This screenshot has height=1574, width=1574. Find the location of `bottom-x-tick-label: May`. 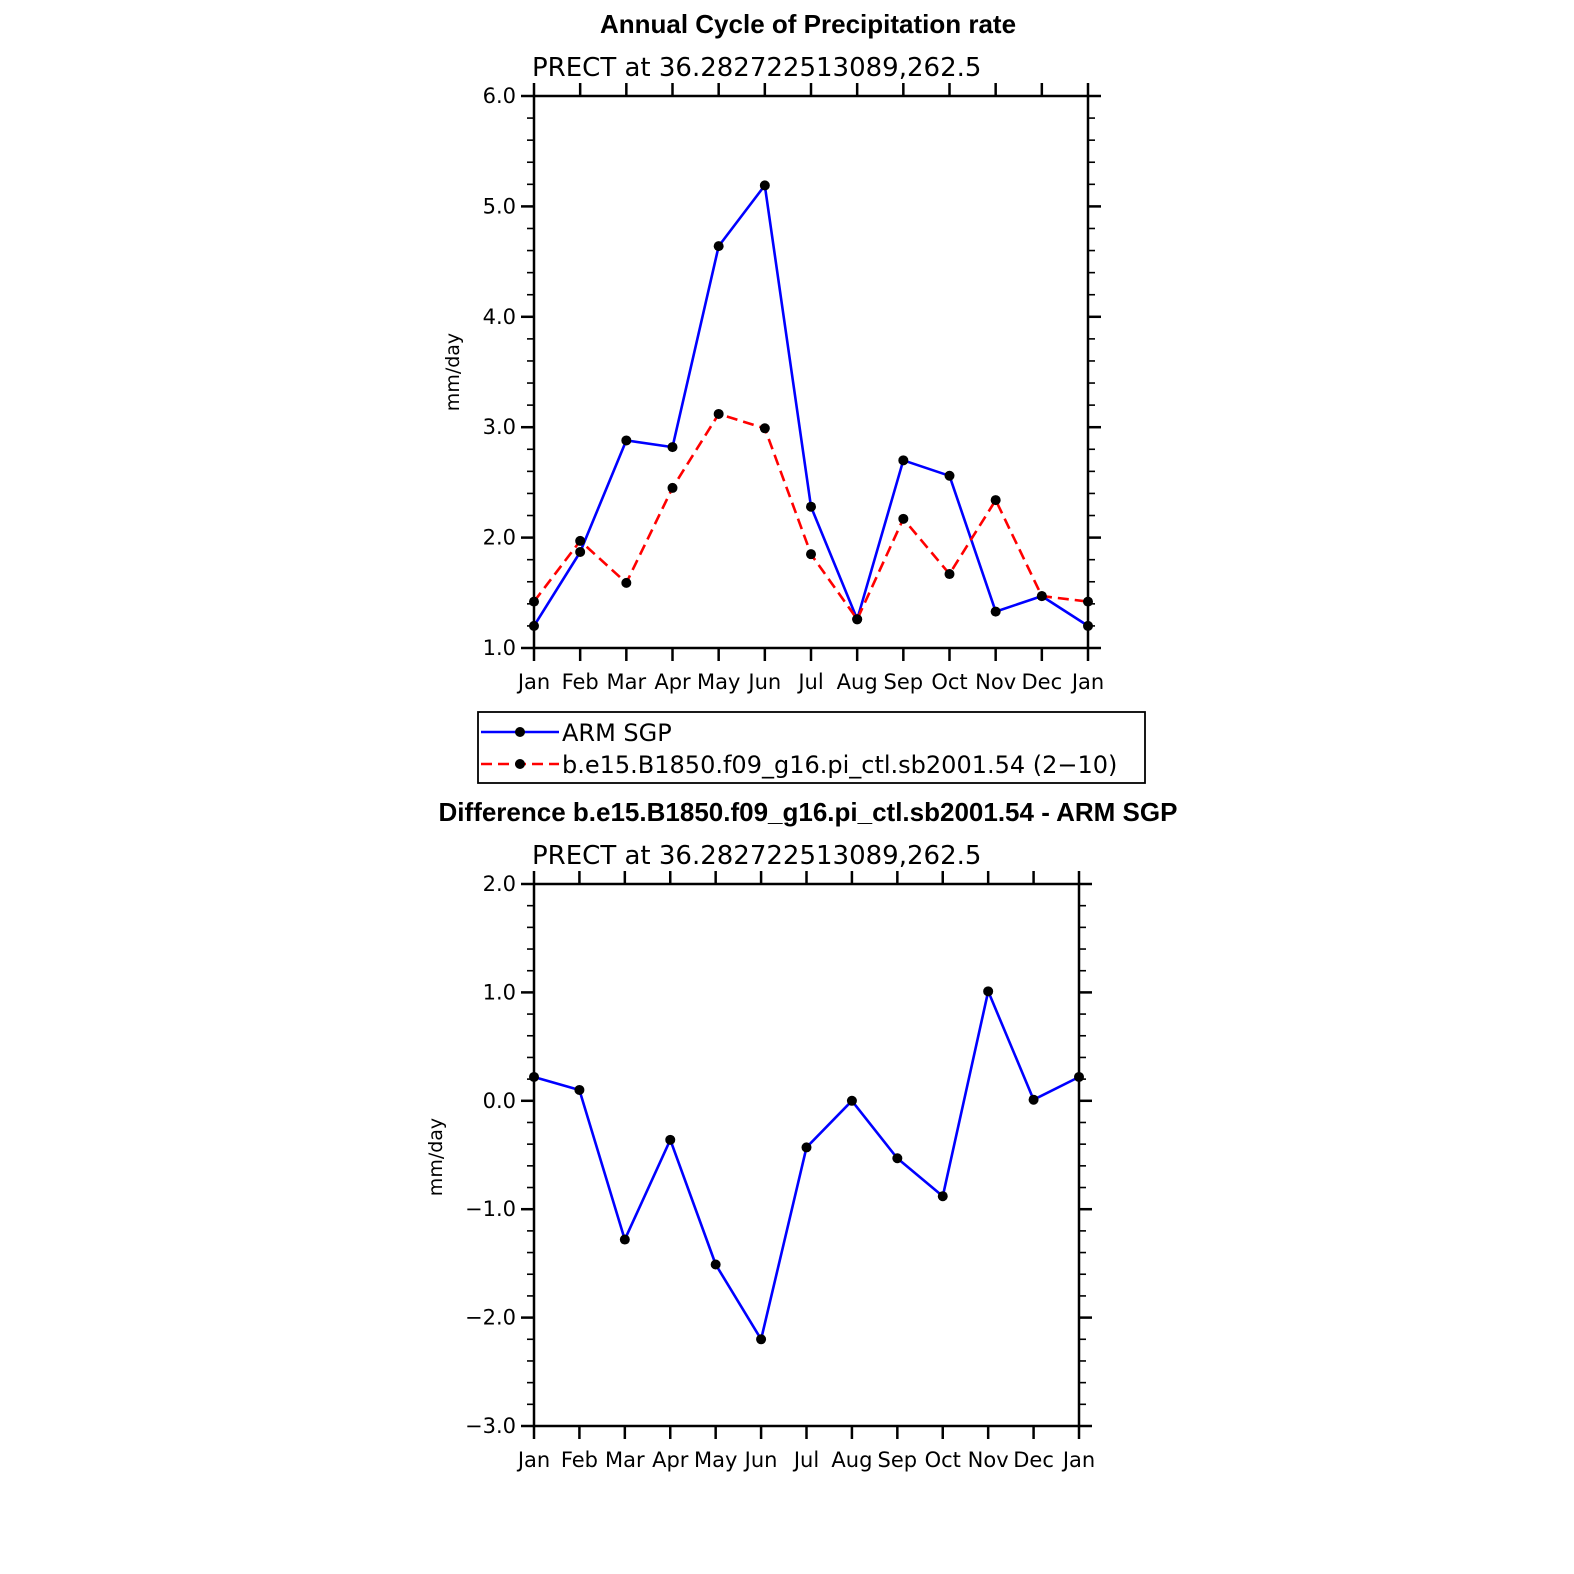

bottom-x-tick-label: May is located at coordinates (715, 1460).